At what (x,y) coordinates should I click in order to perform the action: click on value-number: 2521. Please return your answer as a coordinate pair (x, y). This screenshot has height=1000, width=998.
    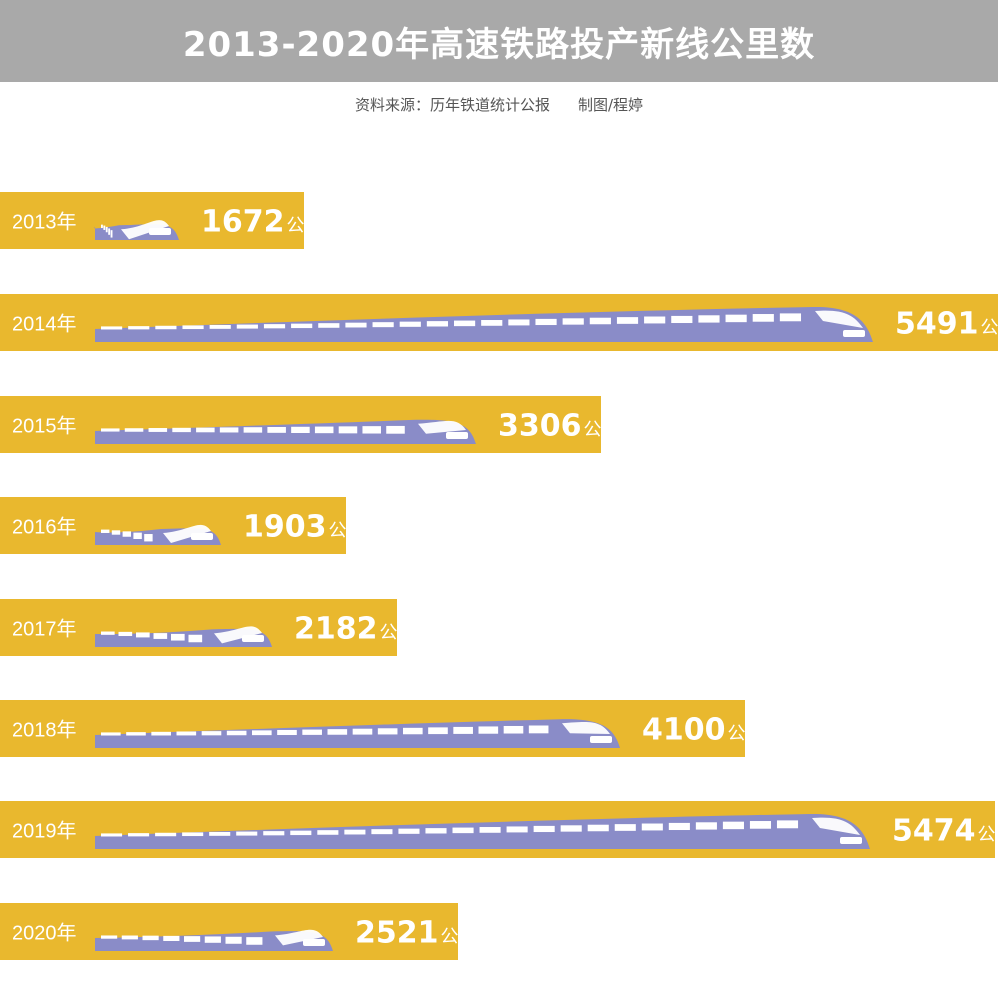
    Looking at the image, I should click on (397, 933).